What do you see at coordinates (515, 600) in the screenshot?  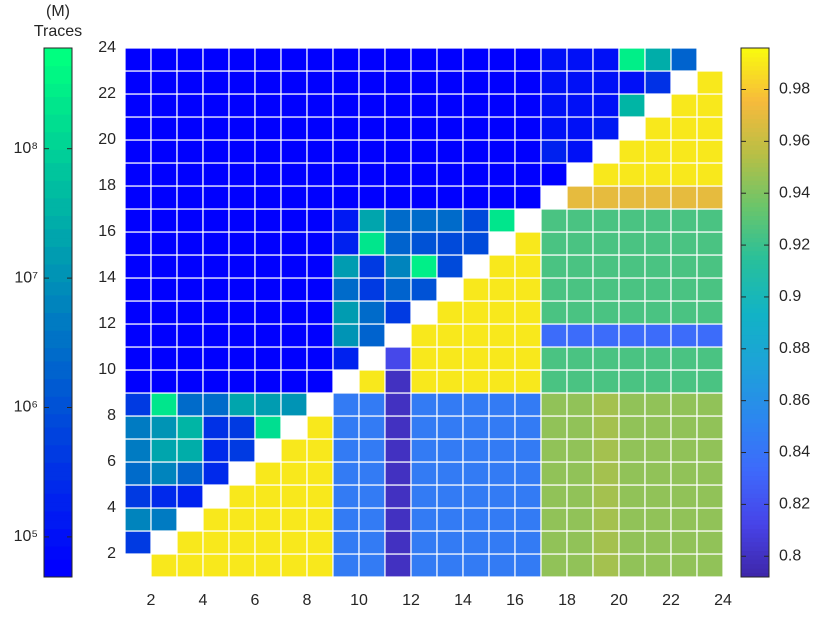 I see `x-tick-label: 16` at bounding box center [515, 600].